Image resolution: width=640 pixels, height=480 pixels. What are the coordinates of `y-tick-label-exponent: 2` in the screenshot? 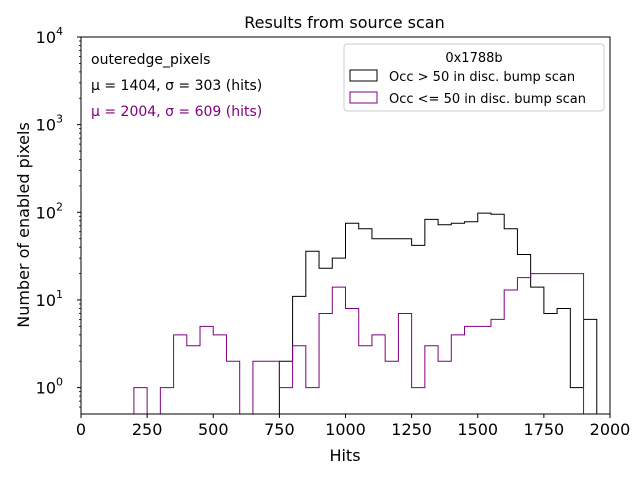 It's located at (59, 206).